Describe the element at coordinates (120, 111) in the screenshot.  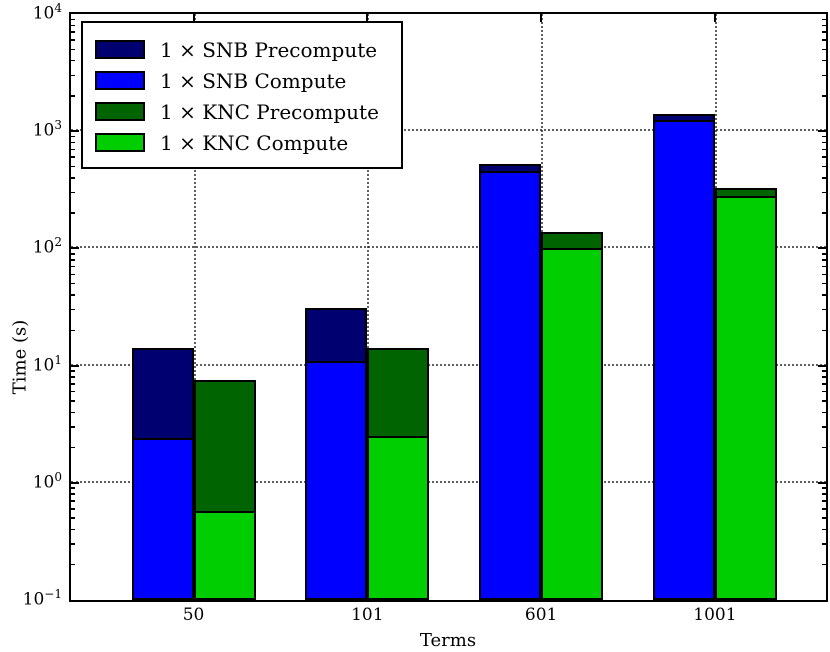
I see `legend-swatch-knc-precompute` at that location.